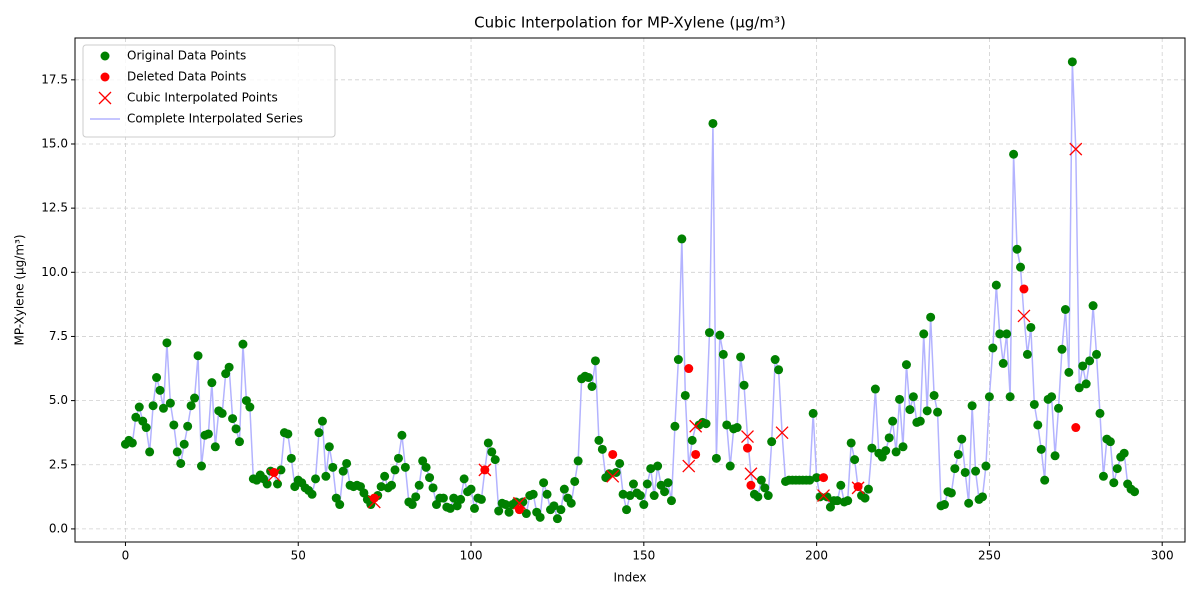 The height and width of the screenshot is (600, 1200). What do you see at coordinates (58, 464) in the screenshot?
I see `y-tick-label: 2.5` at bounding box center [58, 464].